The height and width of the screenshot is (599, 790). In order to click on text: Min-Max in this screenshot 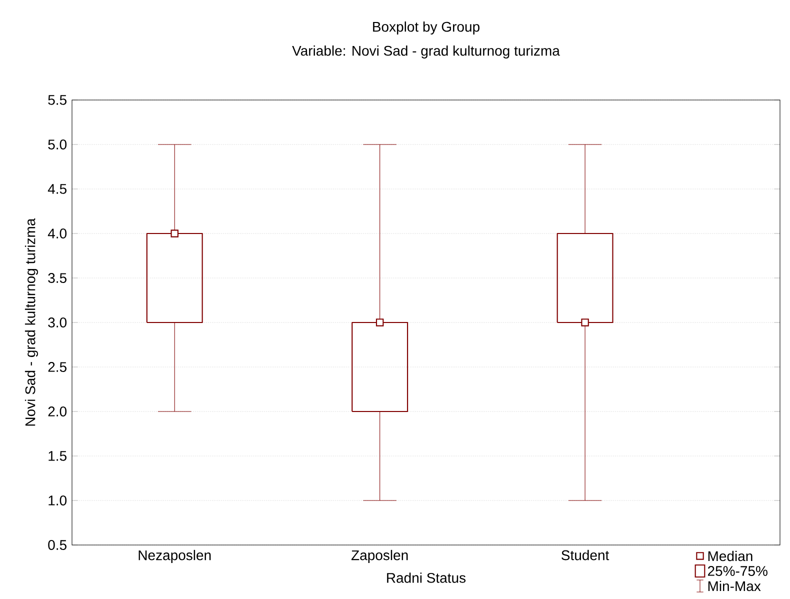, I will do `click(734, 586)`.